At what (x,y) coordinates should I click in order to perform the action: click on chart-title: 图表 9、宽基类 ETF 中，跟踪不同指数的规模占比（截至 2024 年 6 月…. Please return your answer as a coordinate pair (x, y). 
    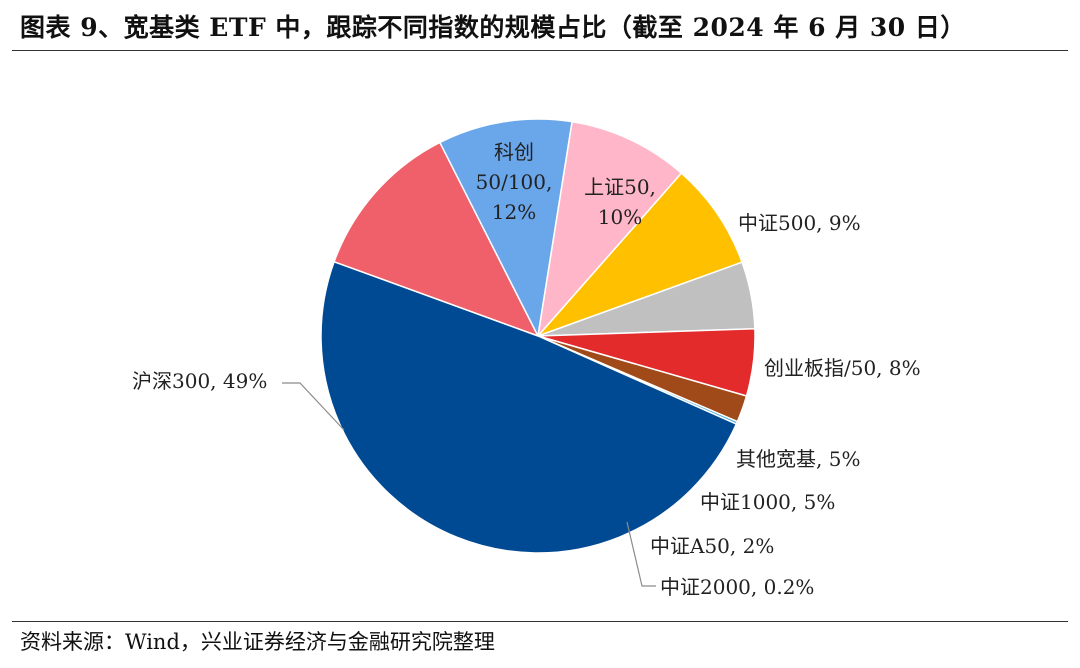
    Looking at the image, I should click on (493, 27).